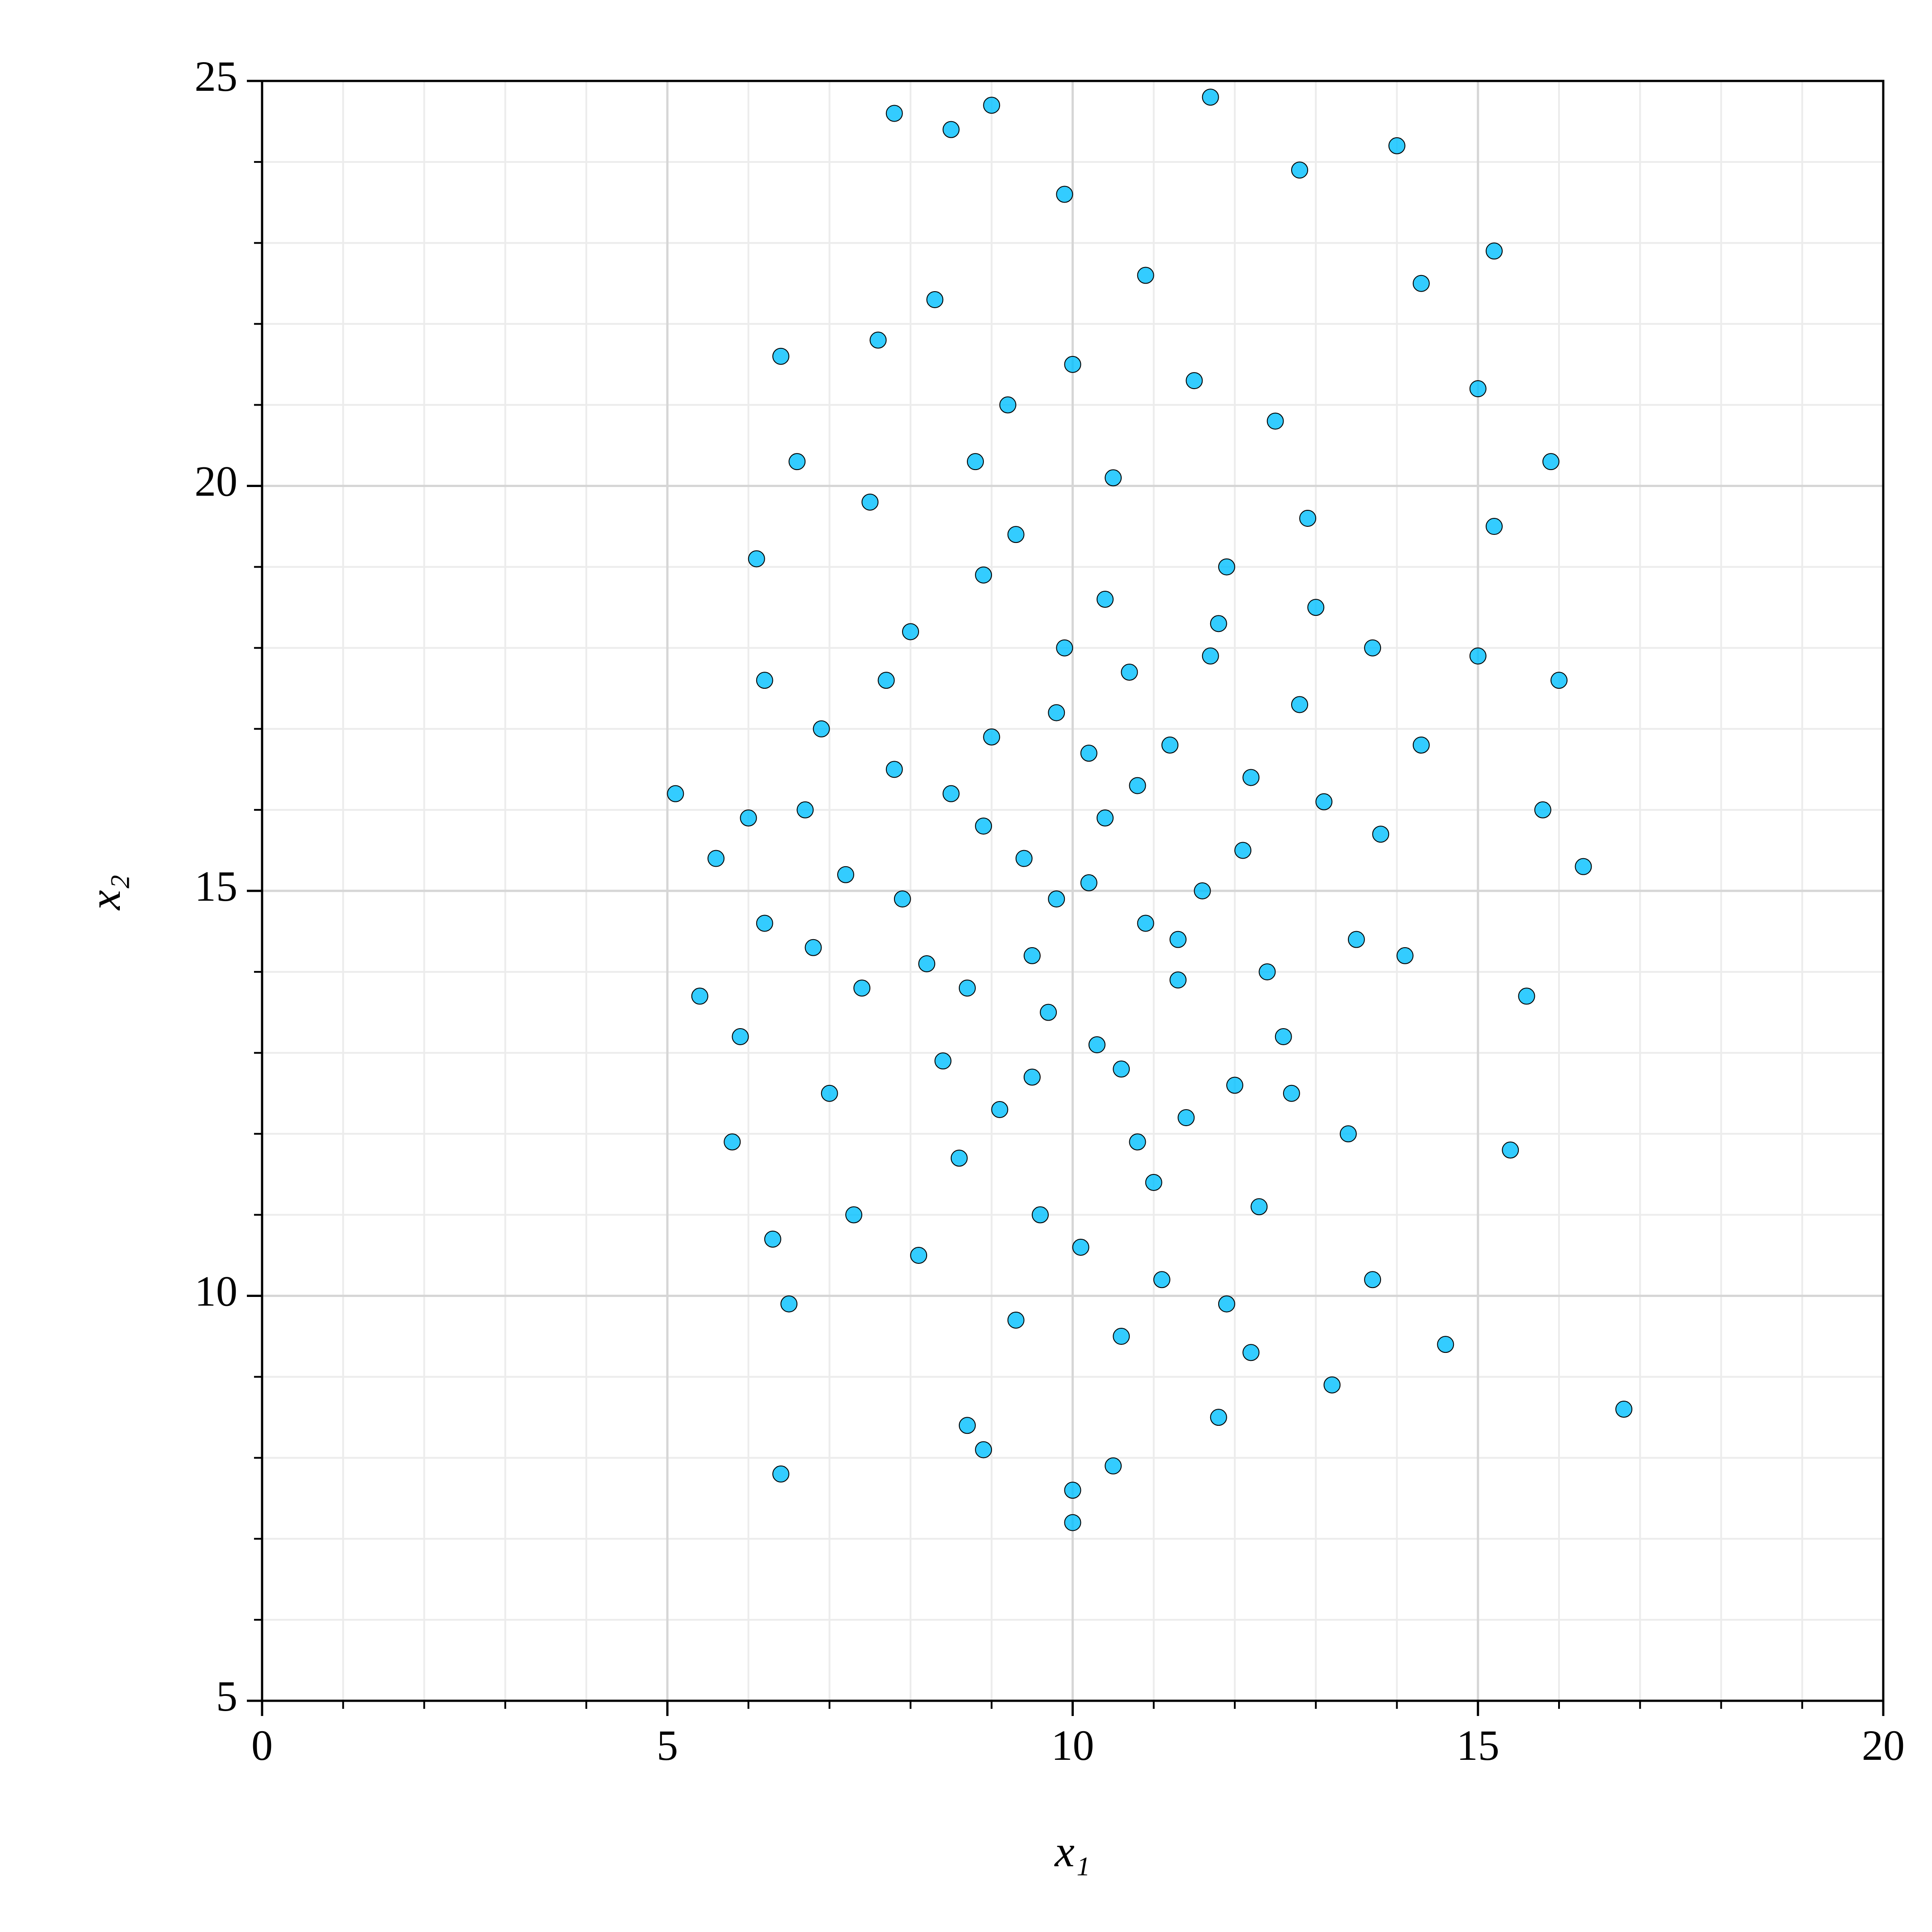 The image size is (1932, 1932). What do you see at coordinates (105, 892) in the screenshot?
I see `y-axis-label: x₂` at bounding box center [105, 892].